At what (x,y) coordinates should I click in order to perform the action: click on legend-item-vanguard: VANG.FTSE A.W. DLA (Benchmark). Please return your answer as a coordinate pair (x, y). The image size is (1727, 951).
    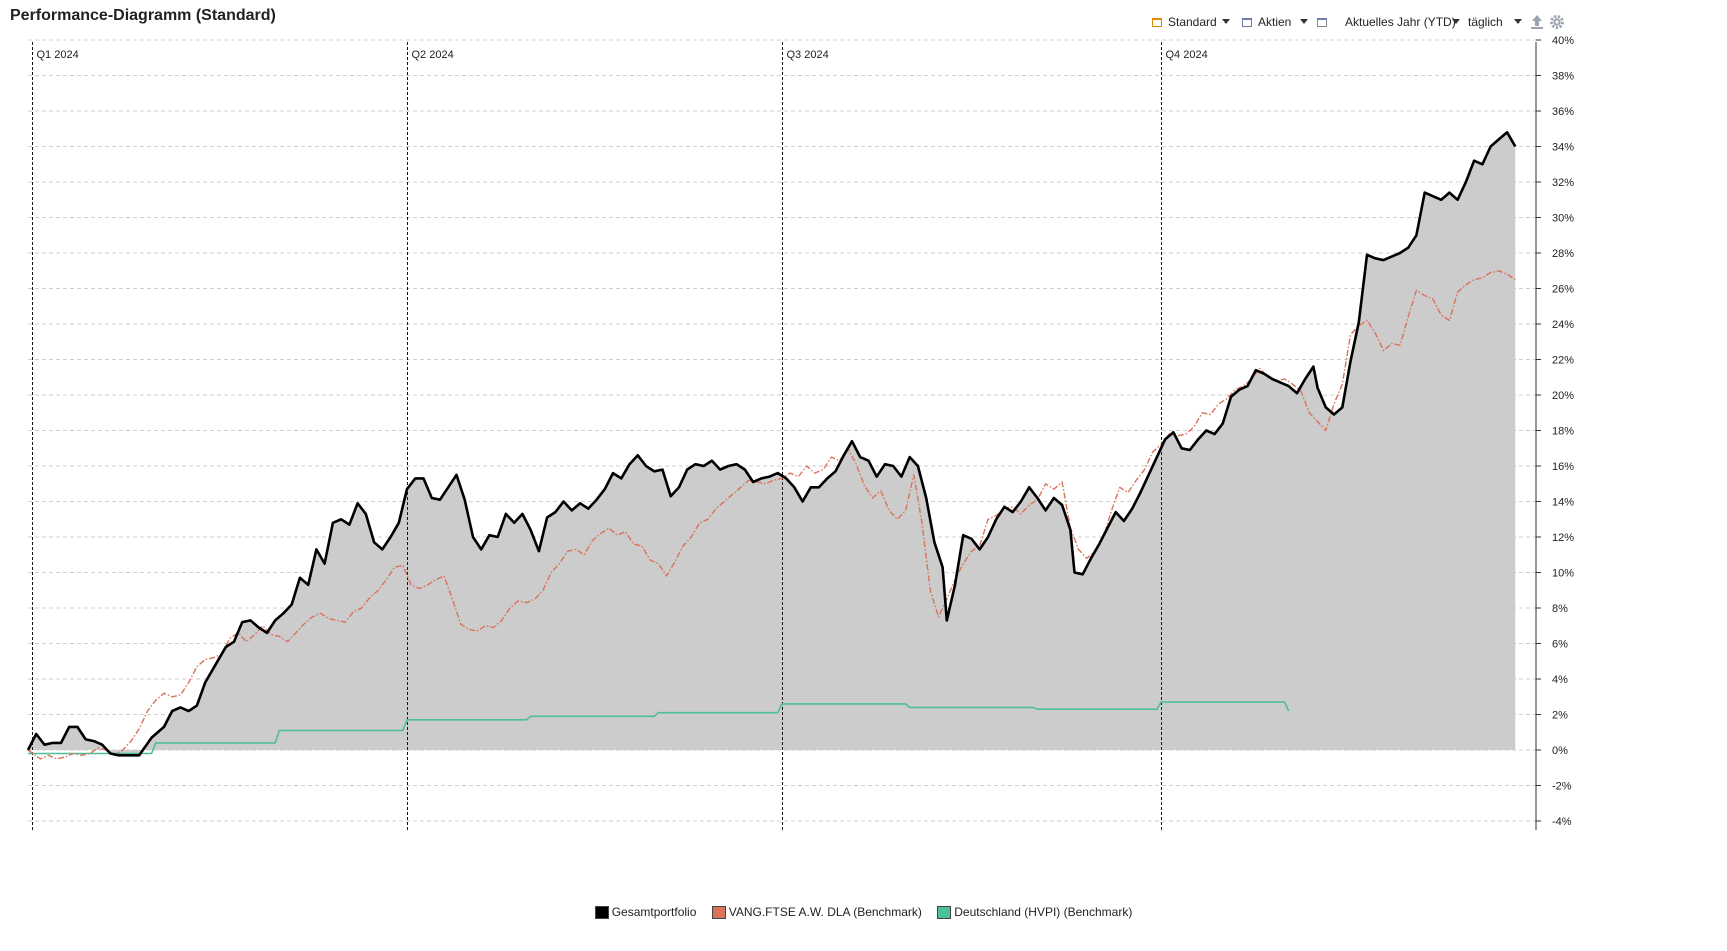
    Looking at the image, I should click on (816, 912).